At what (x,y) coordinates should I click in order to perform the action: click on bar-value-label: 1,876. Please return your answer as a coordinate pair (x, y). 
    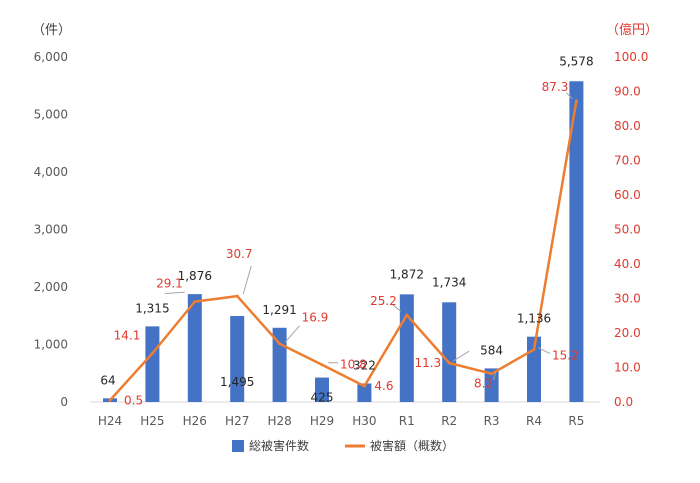
    Looking at the image, I should click on (195, 276).